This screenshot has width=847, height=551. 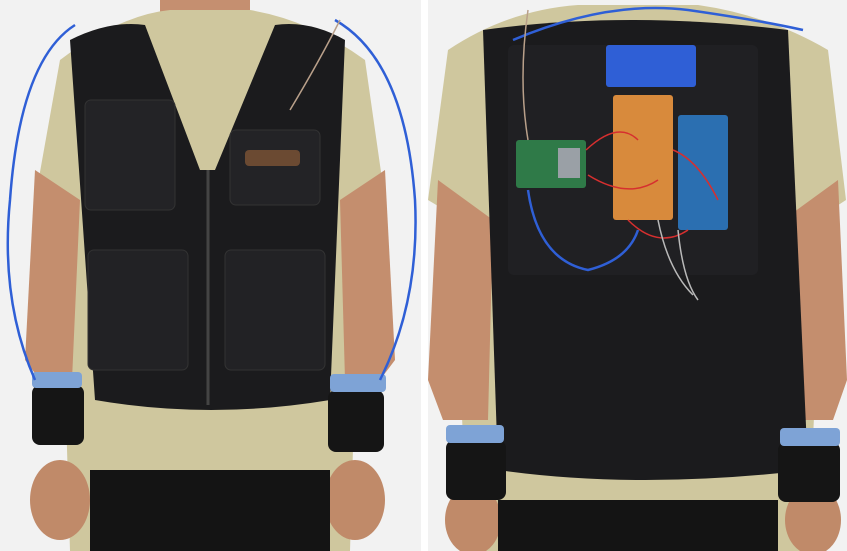 I want to click on arduino-board, so click(x=703, y=172).